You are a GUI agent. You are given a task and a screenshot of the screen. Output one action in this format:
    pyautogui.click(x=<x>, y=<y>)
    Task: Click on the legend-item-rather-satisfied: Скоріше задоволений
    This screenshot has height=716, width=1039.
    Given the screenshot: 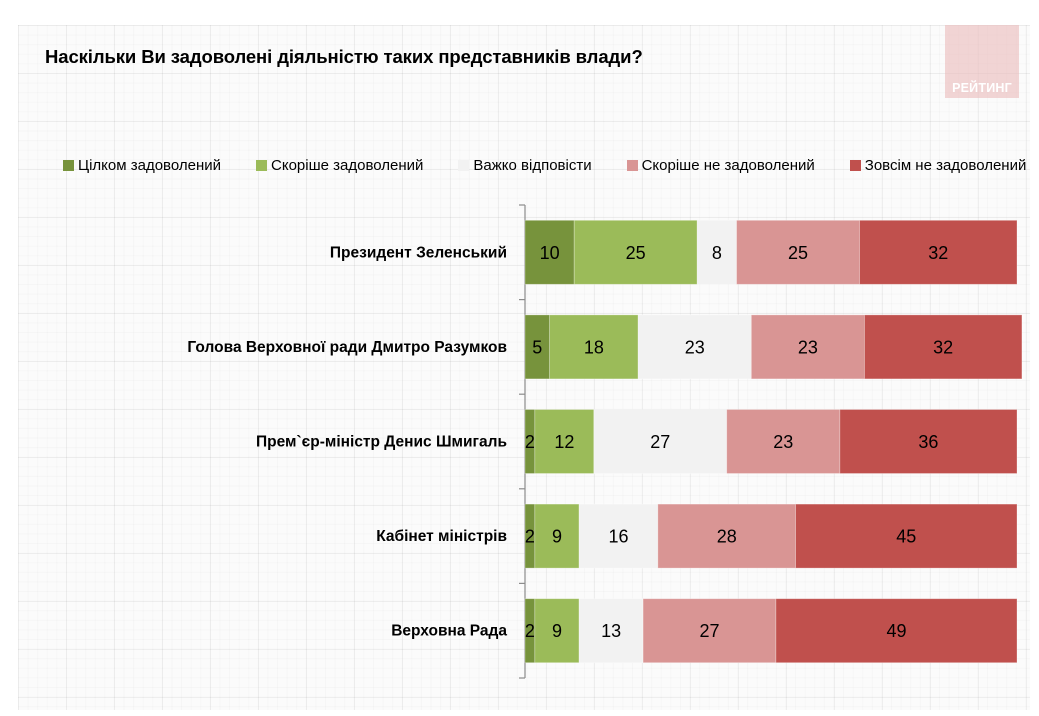 What is the action you would take?
    pyautogui.click(x=339, y=165)
    